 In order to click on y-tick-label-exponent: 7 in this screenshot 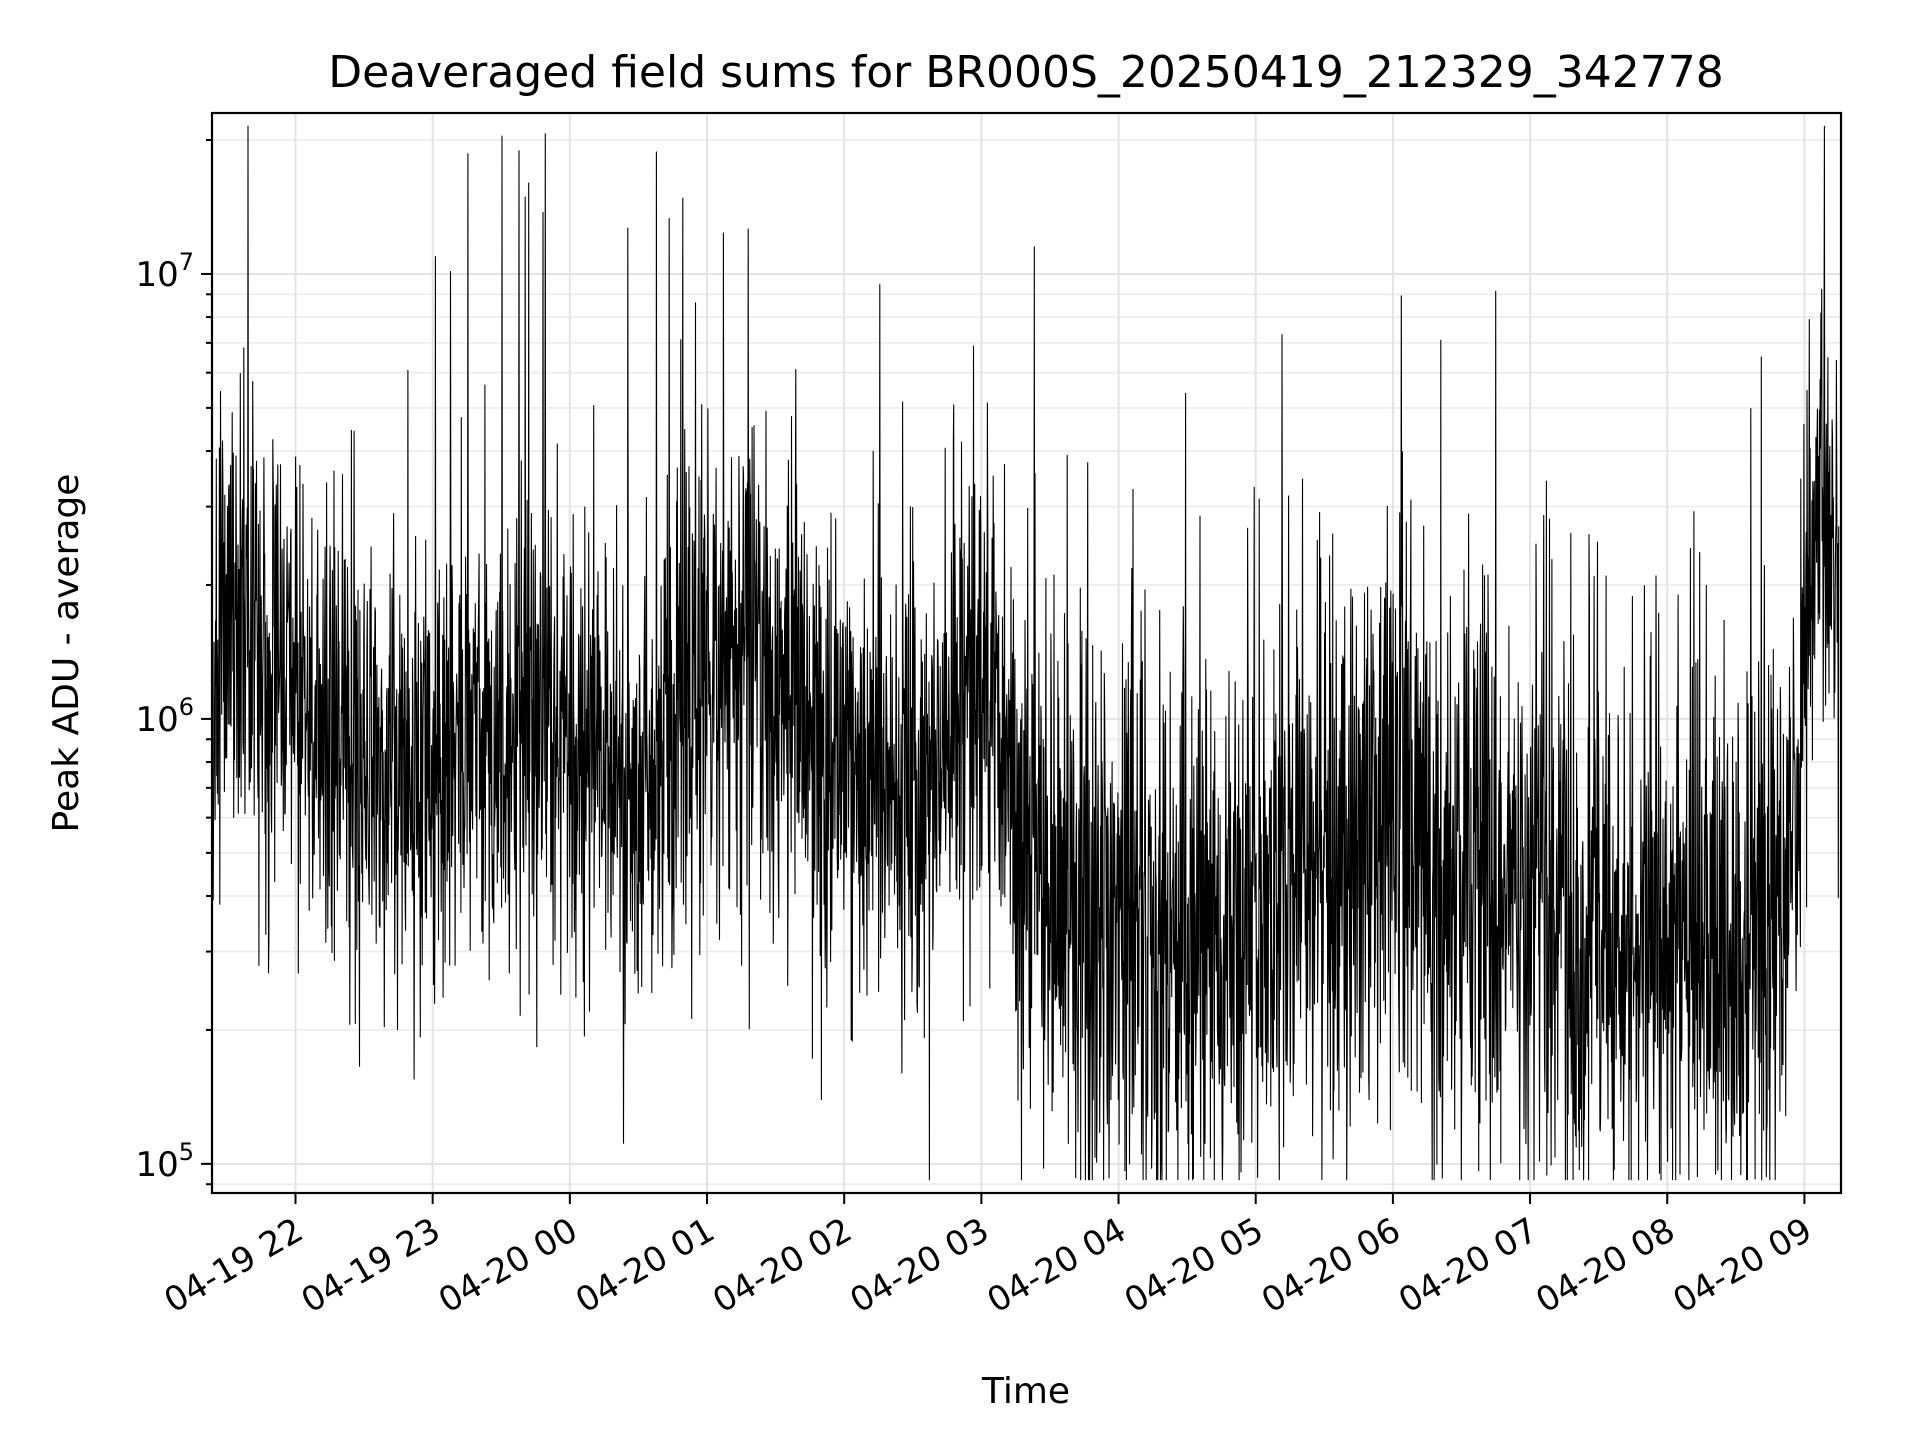, I will do `click(186, 262)`.